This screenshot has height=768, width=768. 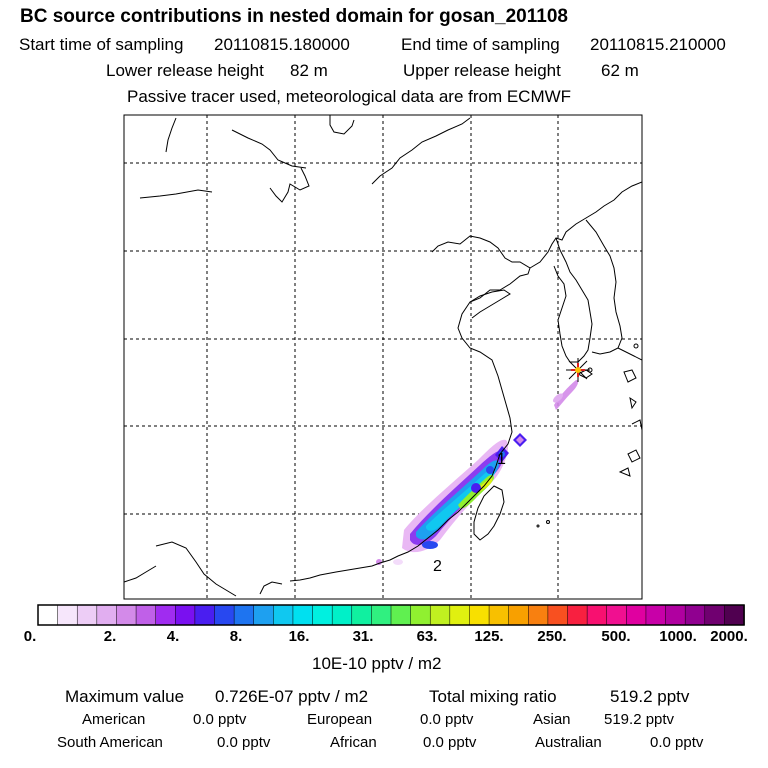 I want to click on colorbar-label-4: 4., so click(x=173, y=636).